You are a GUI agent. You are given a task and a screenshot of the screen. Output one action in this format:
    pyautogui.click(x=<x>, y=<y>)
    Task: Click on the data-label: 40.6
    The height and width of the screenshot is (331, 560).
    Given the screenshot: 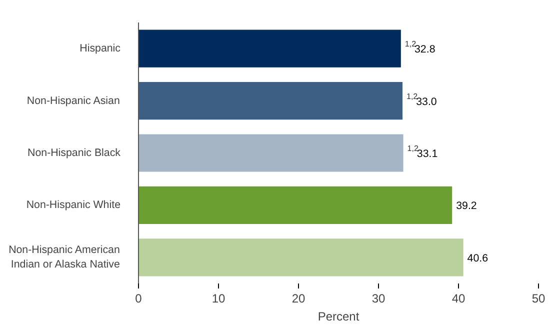 What is the action you would take?
    pyautogui.click(x=477, y=258)
    